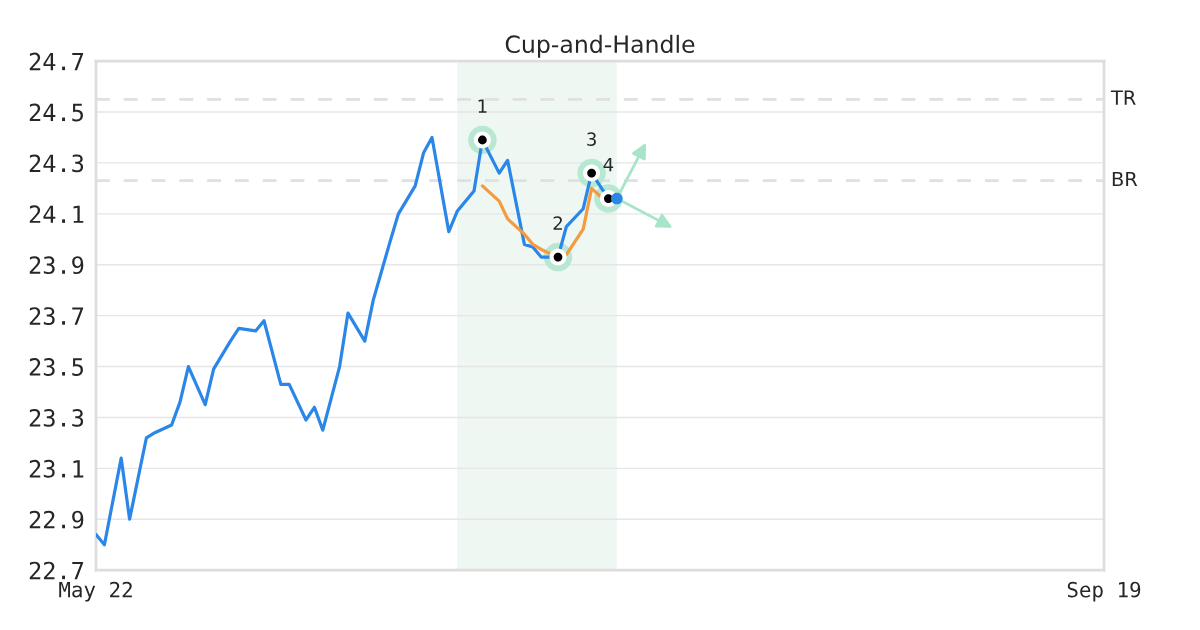 The height and width of the screenshot is (630, 1200). What do you see at coordinates (56, 163) in the screenshot?
I see `y-tick-label: 24.3` at bounding box center [56, 163].